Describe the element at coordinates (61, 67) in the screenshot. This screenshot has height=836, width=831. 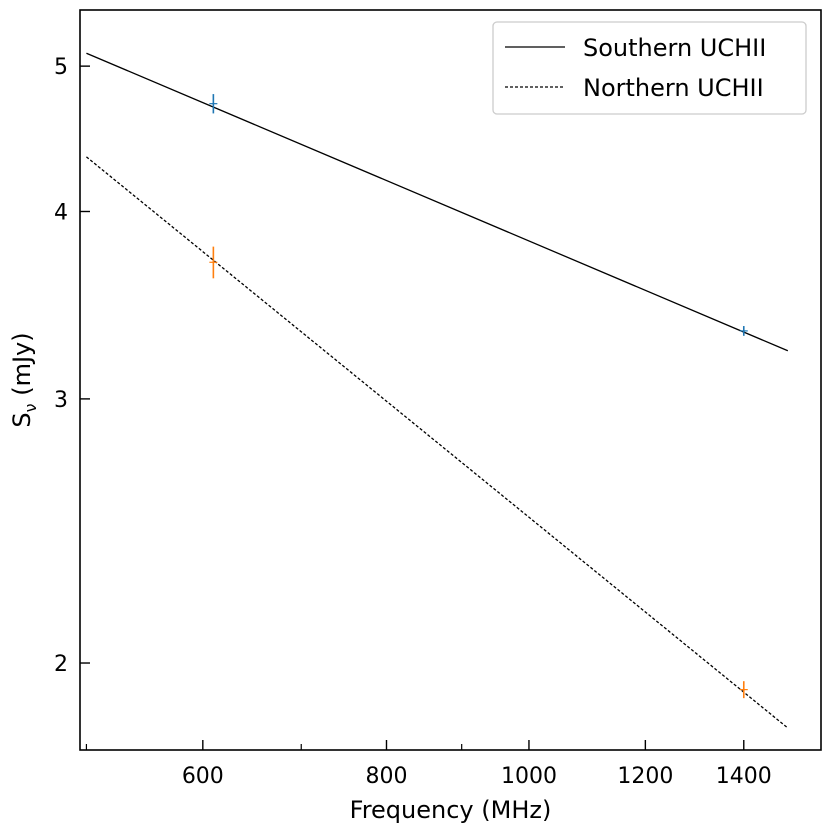
I see `y-tick-label: 5` at that location.